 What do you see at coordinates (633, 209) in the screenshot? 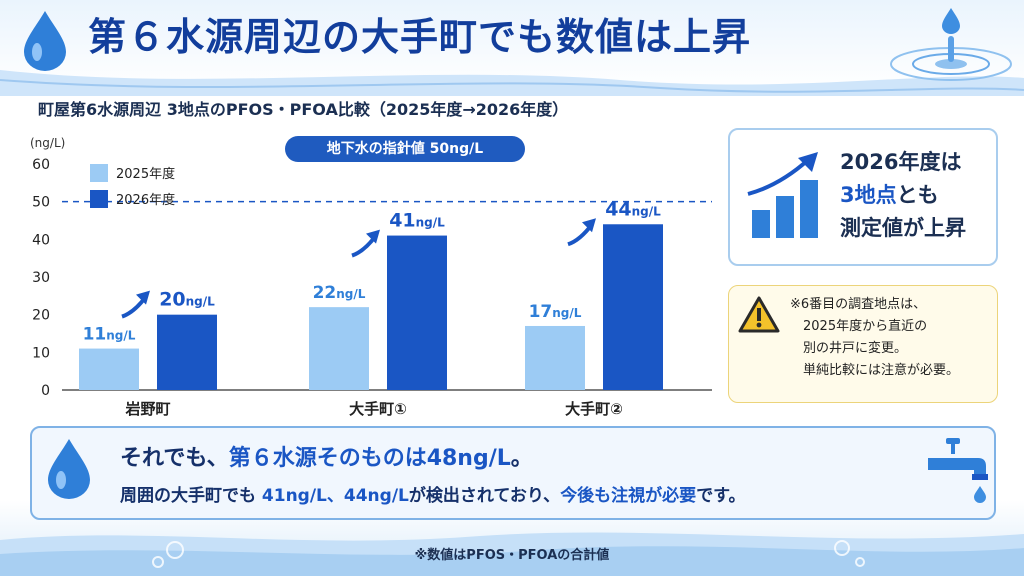
I see `data-label: 44ng/L` at bounding box center [633, 209].